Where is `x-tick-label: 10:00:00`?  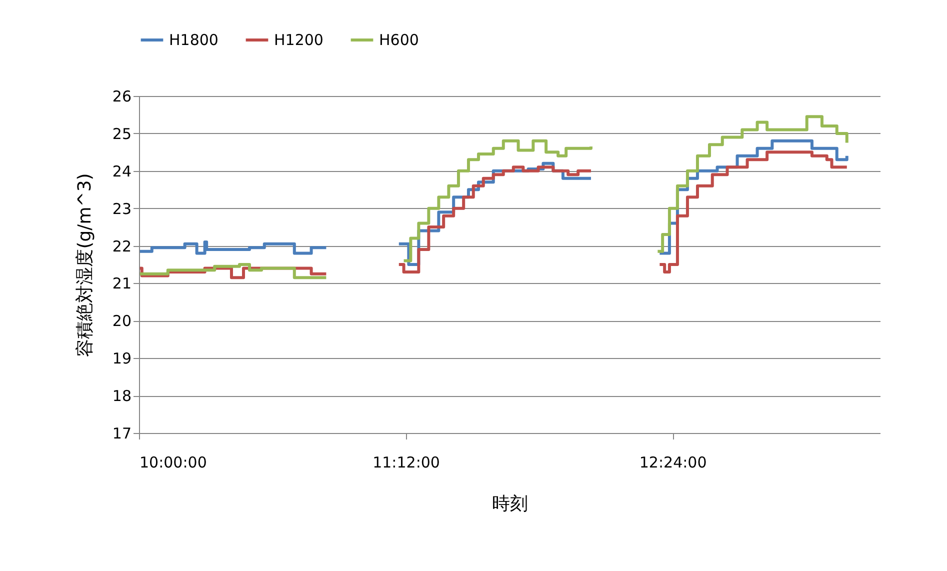 x-tick-label: 10:00:00 is located at coordinates (173, 463).